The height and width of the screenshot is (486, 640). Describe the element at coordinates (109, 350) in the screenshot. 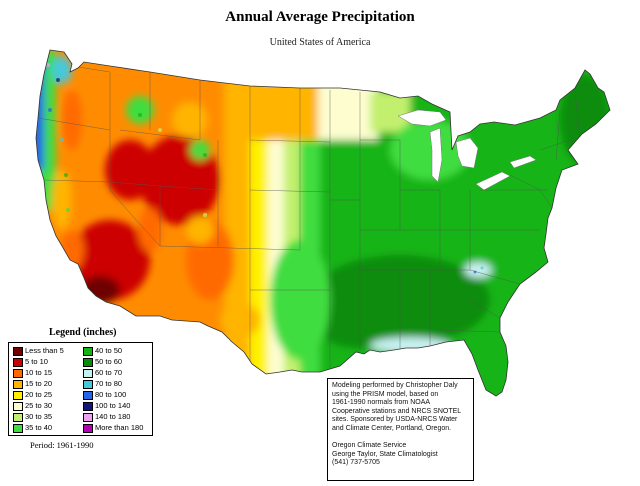

I see `legend-label: 40 to 50` at that location.